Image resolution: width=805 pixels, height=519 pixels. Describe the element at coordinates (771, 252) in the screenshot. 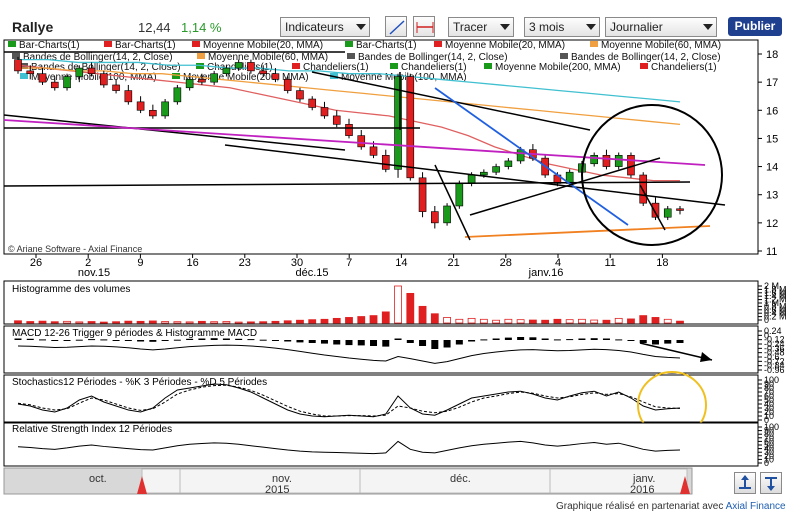

I see `price-tick-label: 11` at that location.